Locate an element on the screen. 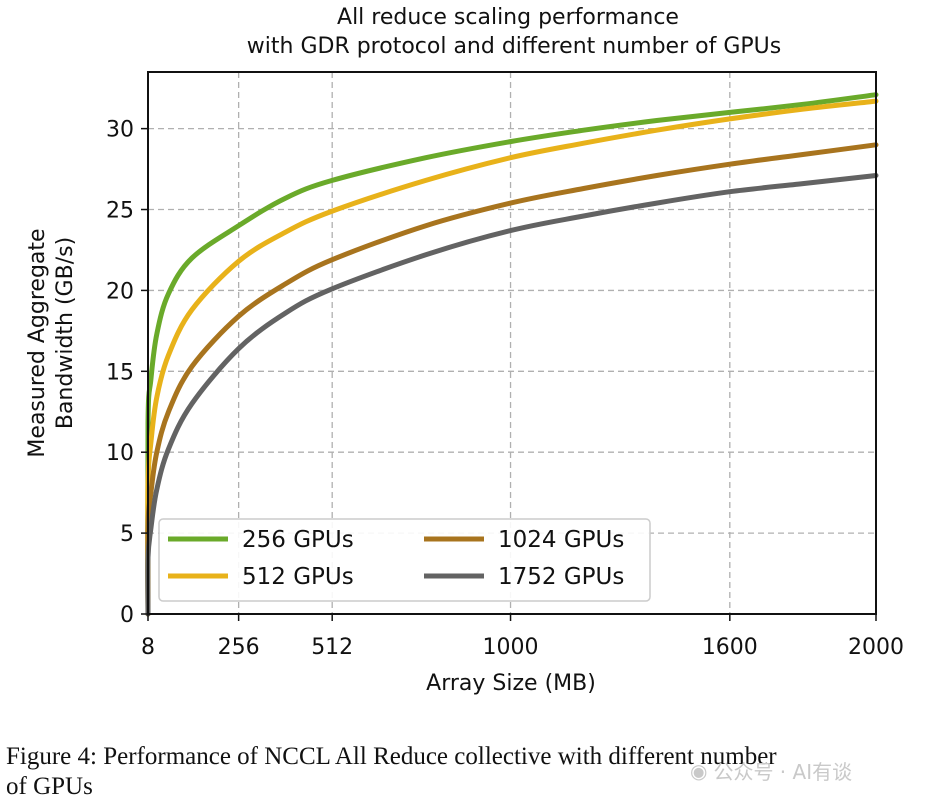 The width and height of the screenshot is (933, 806). watermark-text: 公众号 · AI有谈 is located at coordinates (783, 772).